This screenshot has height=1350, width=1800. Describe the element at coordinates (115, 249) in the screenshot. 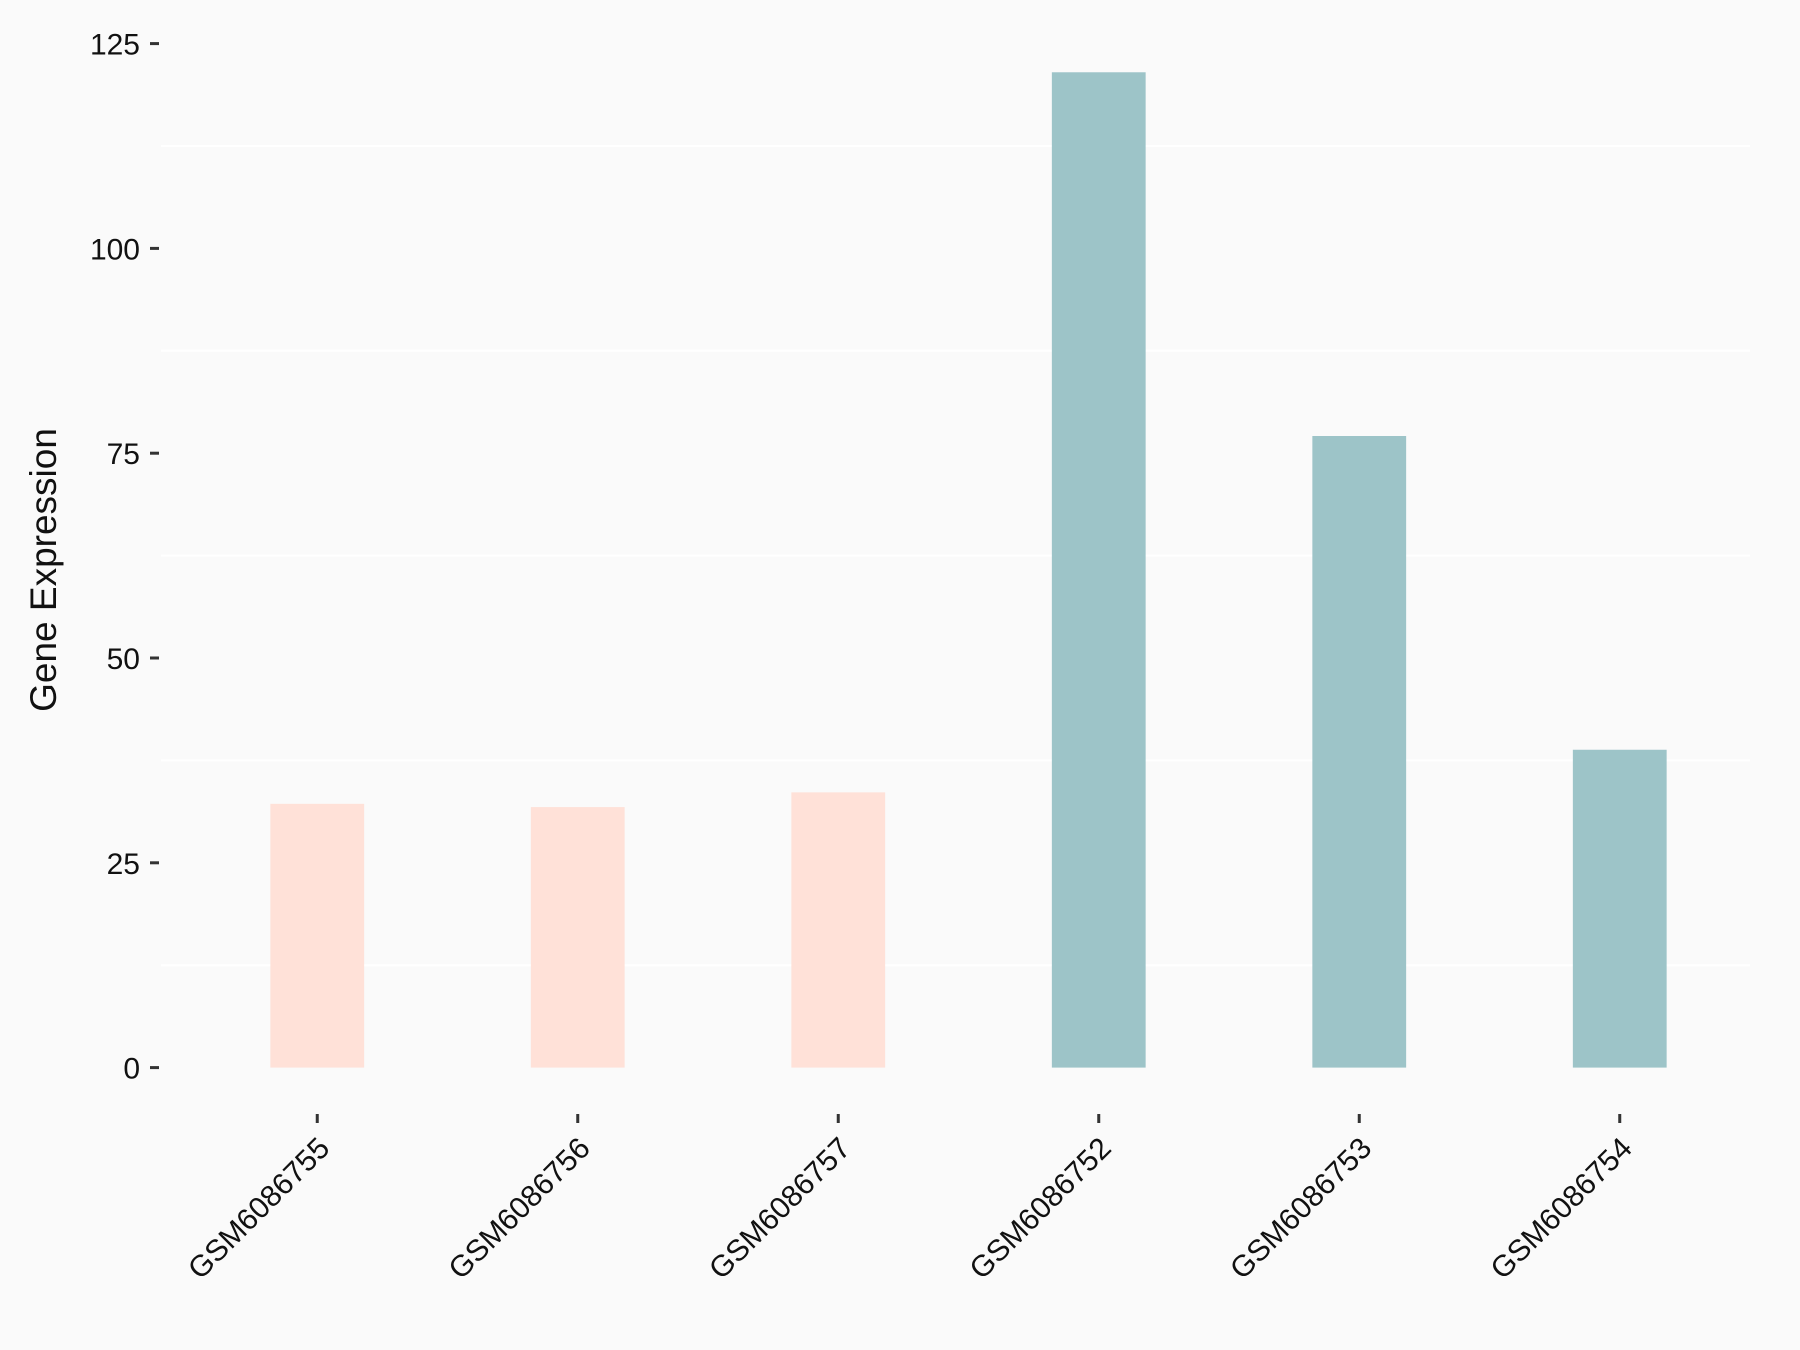

I see `y-tick-label: 100` at that location.